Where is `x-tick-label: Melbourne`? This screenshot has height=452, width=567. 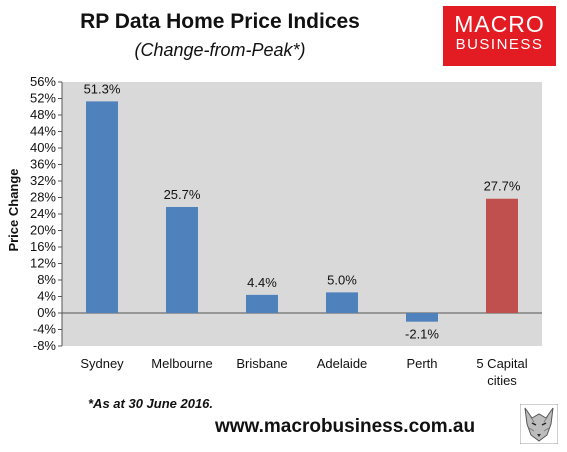
x-tick-label: Melbourne is located at coordinates (181, 363).